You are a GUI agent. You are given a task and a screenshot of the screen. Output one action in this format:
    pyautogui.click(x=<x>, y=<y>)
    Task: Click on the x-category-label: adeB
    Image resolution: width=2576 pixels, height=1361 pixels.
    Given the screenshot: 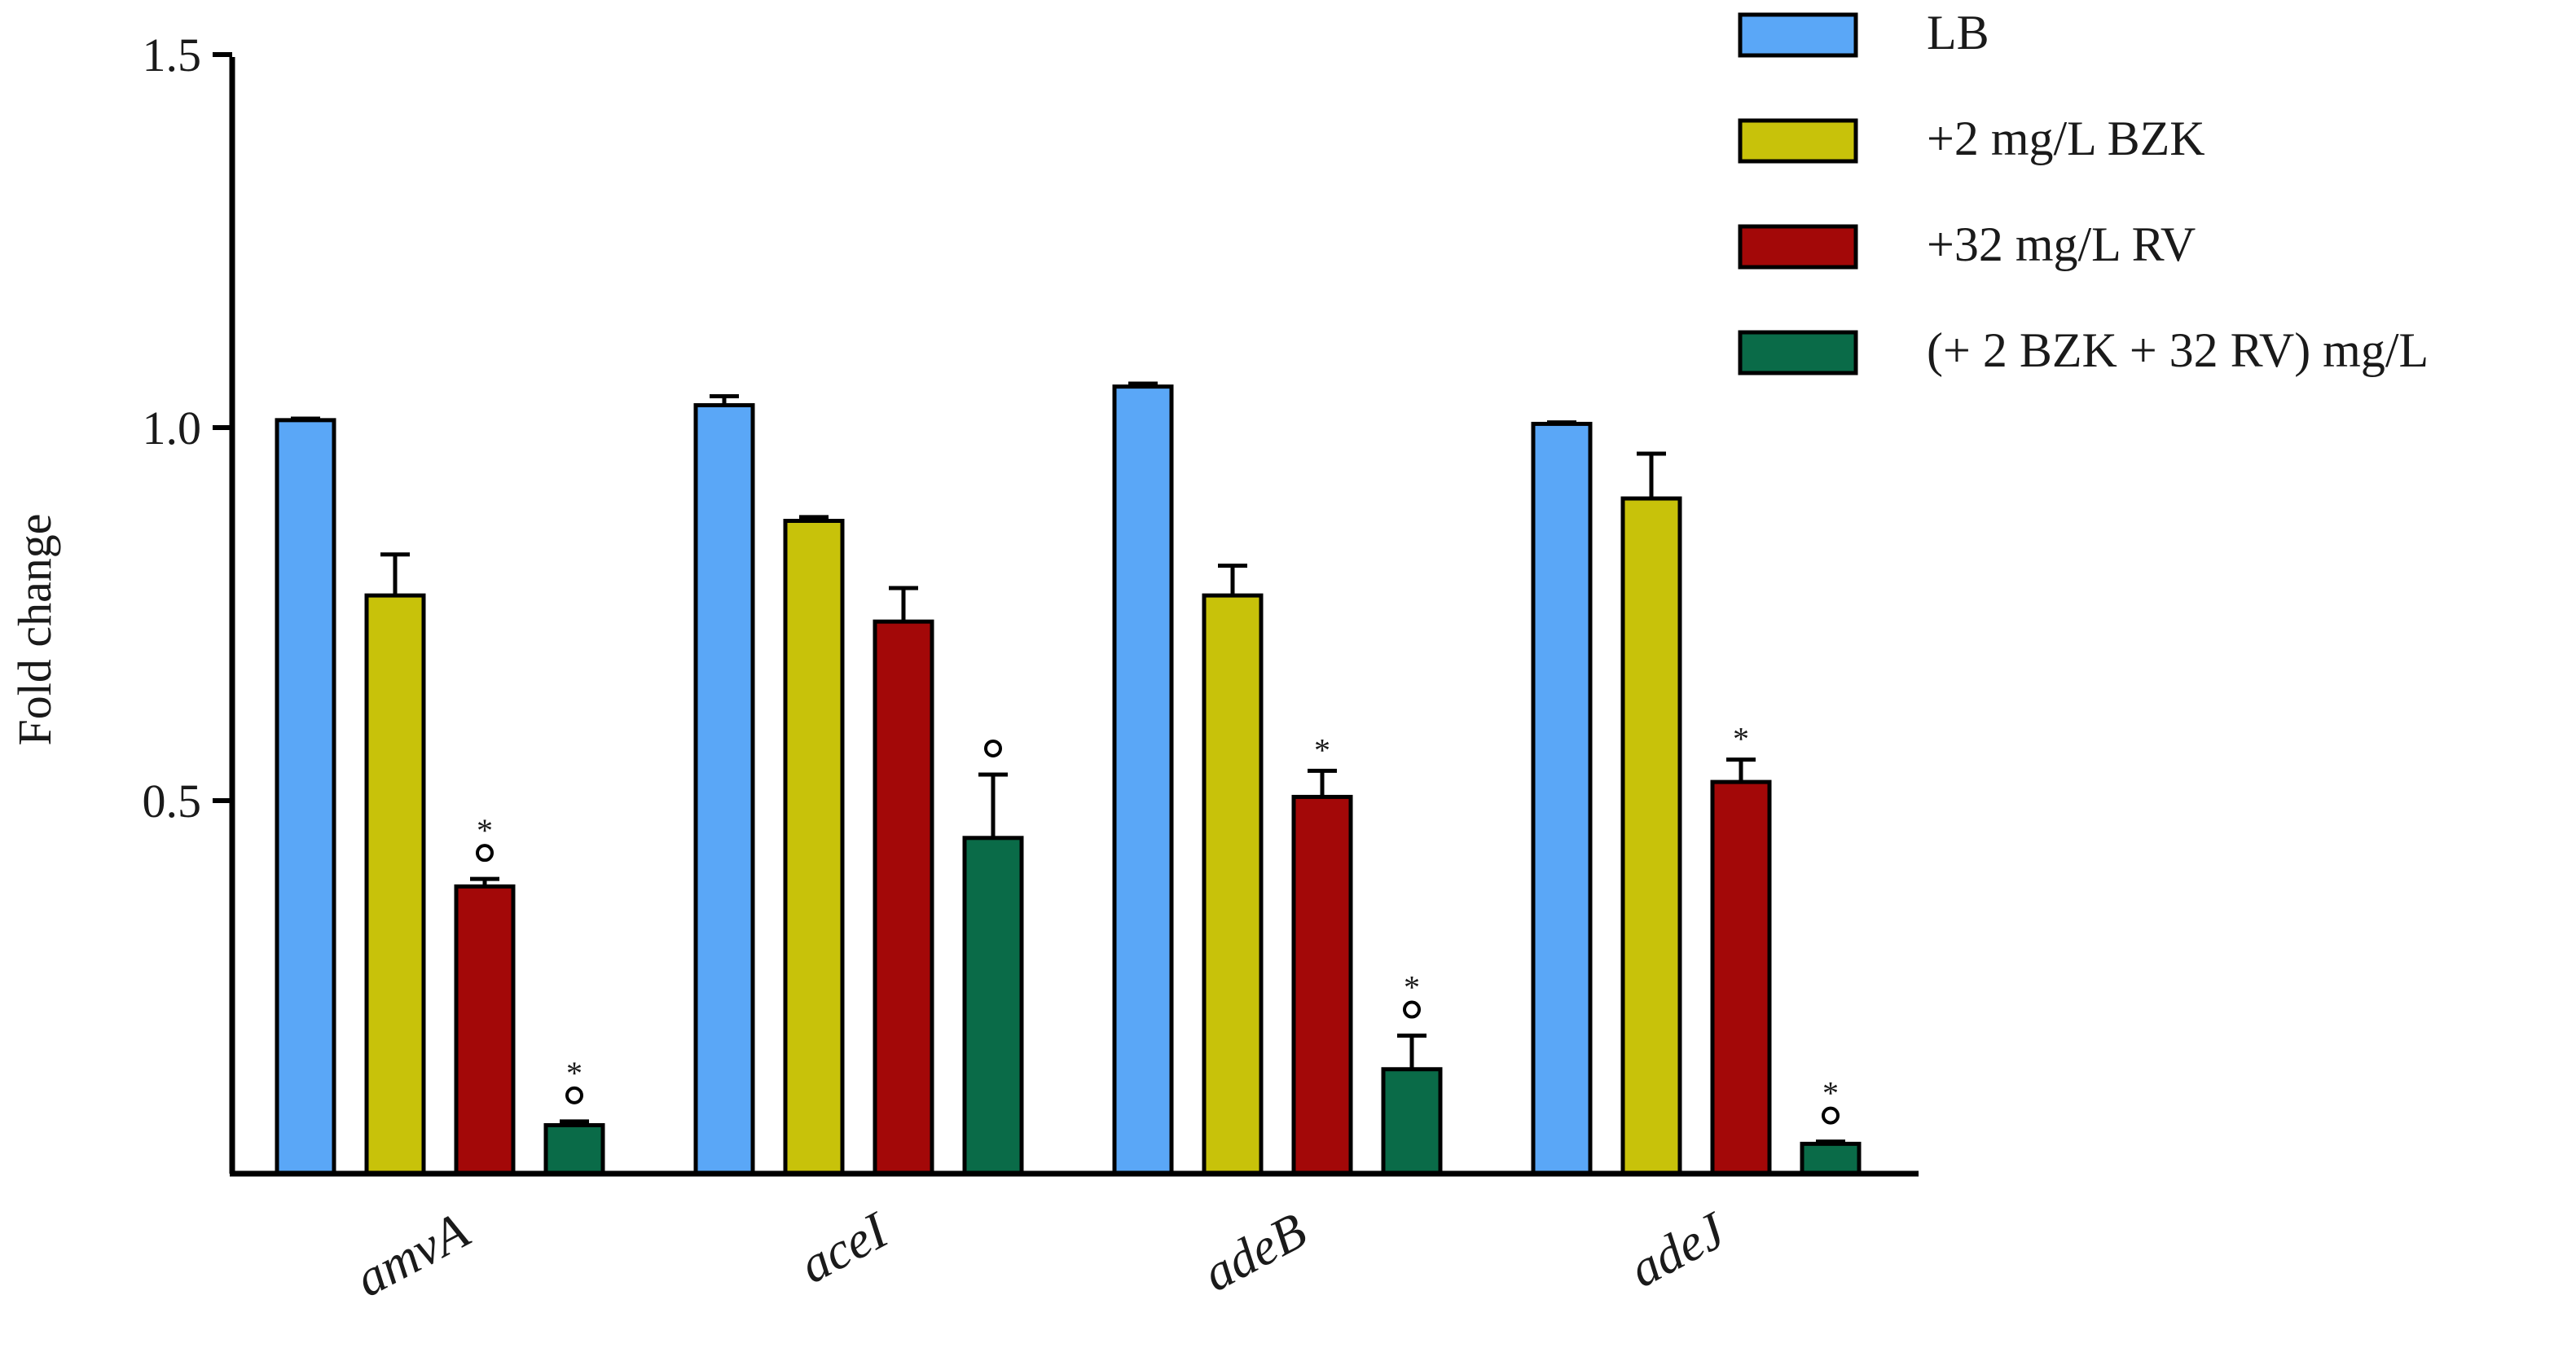 What is the action you would take?
    pyautogui.click(x=1254, y=1251)
    